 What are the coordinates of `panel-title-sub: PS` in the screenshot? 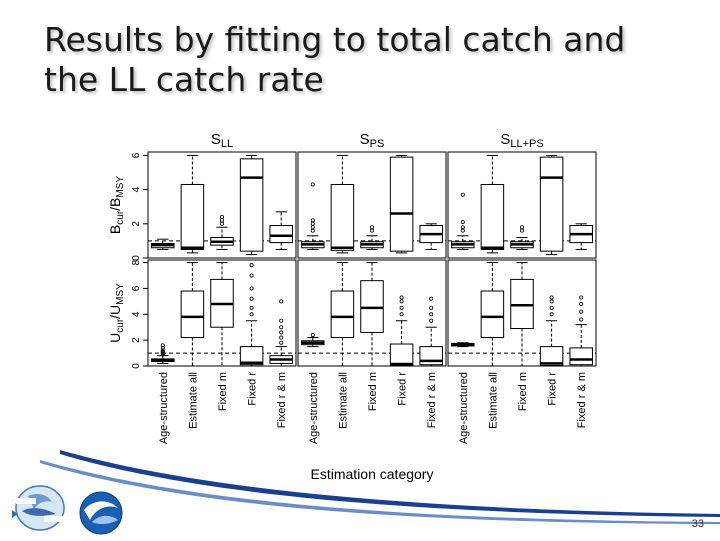 It's located at (377, 144).